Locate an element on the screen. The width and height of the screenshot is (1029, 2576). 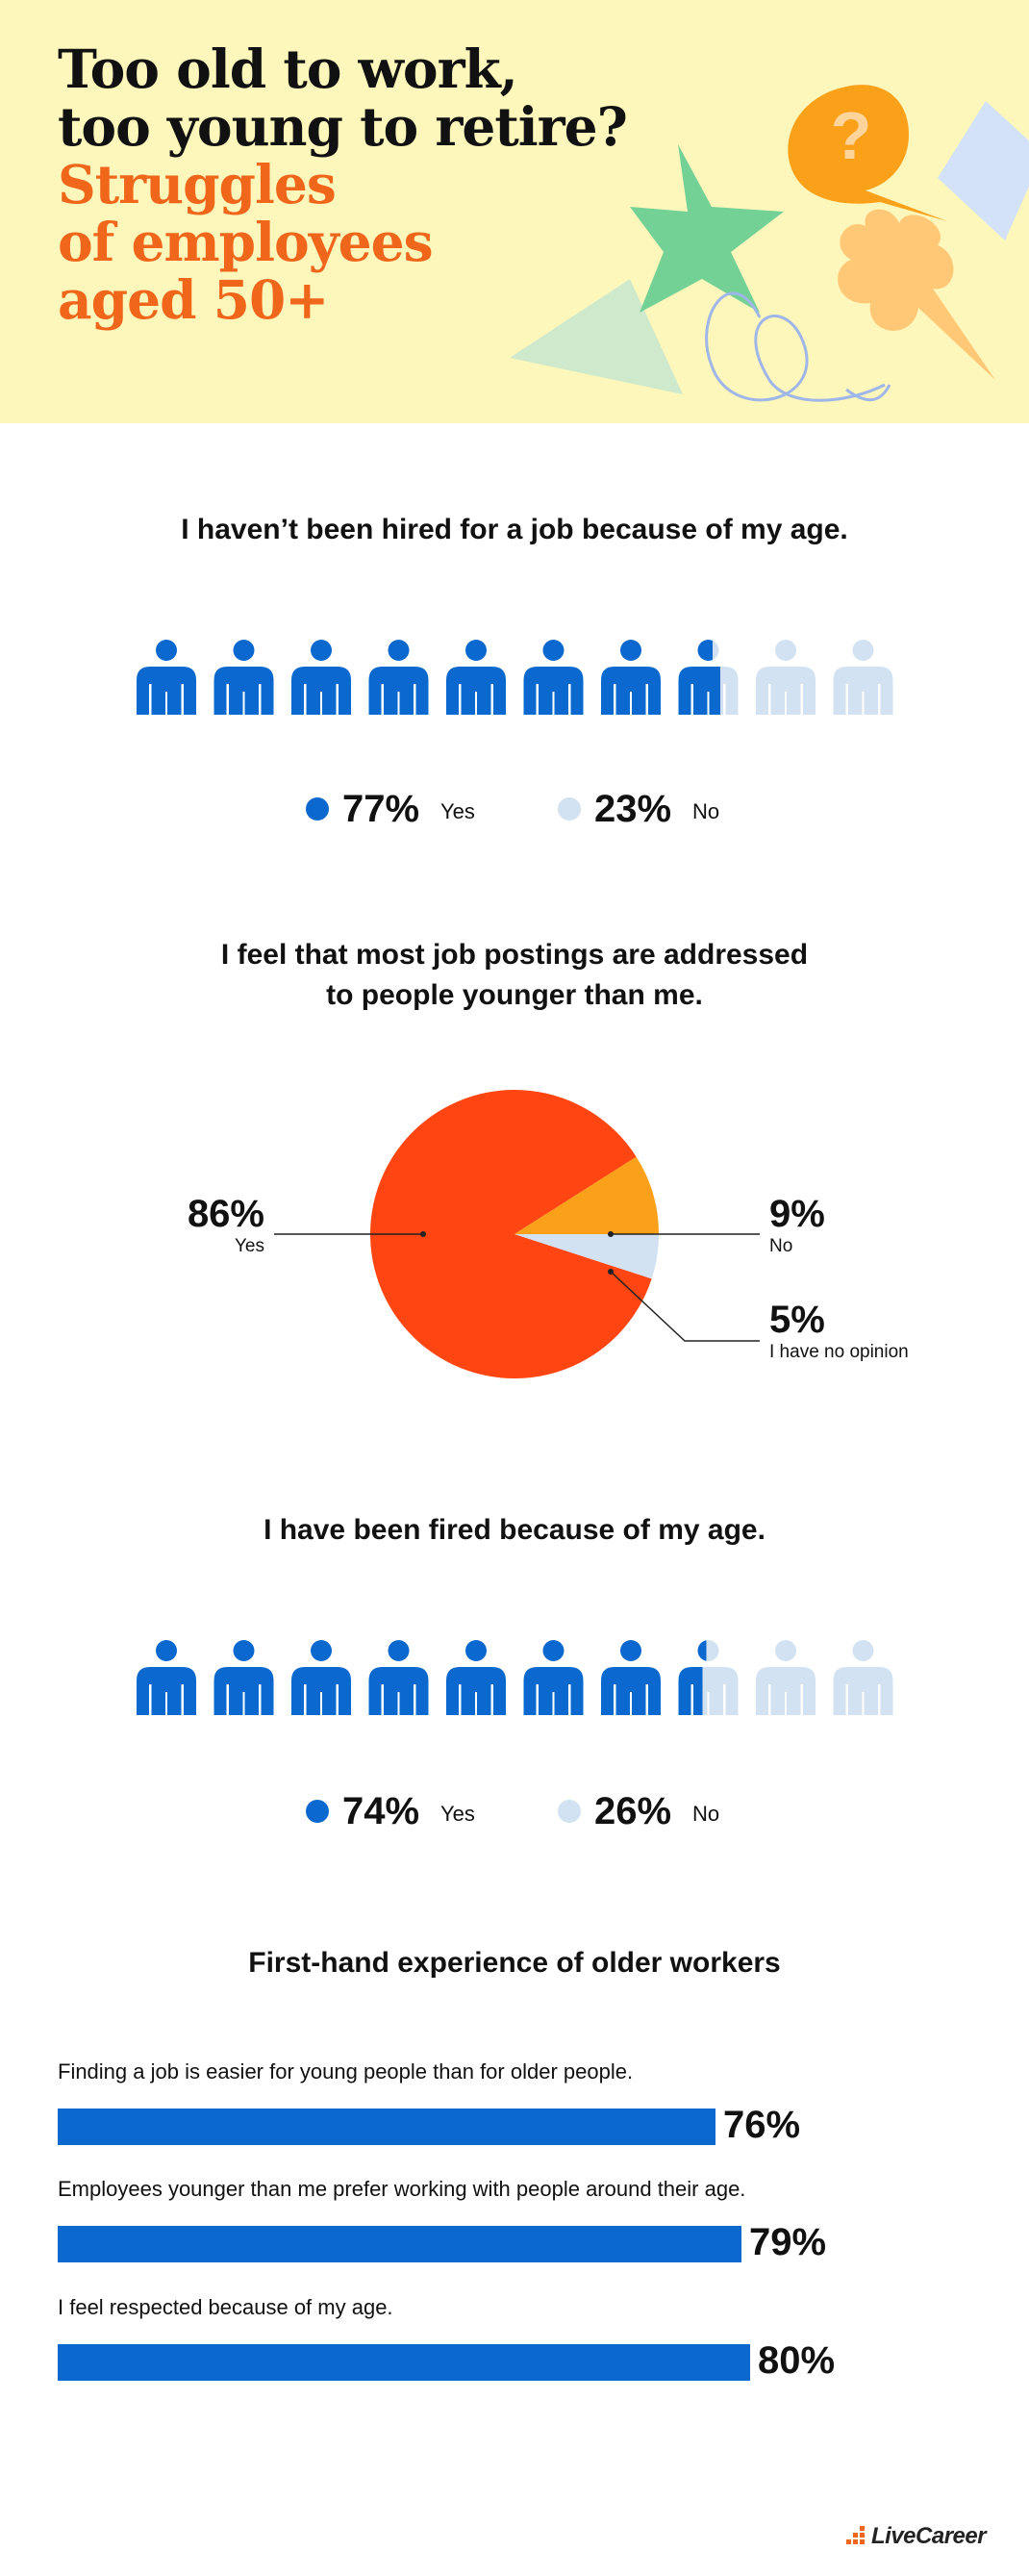
question-mark-icon: ? is located at coordinates (851, 135).